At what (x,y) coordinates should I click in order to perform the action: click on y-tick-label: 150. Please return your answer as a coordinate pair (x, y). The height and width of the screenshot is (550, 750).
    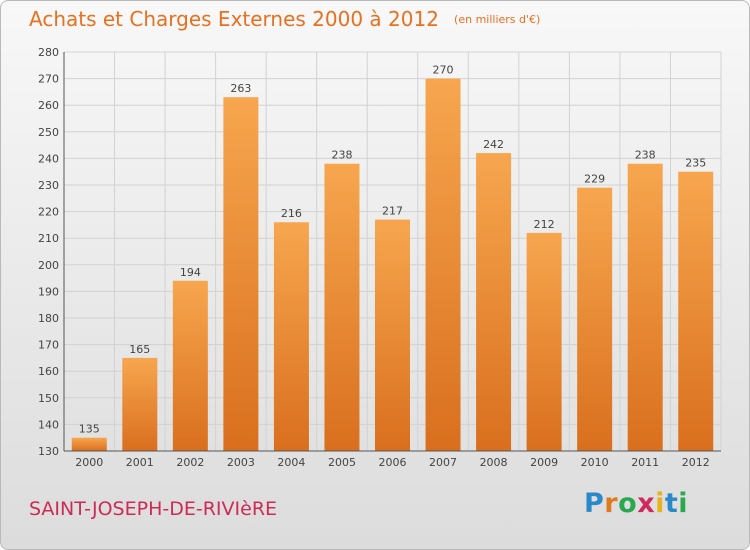
    Looking at the image, I should click on (48, 398).